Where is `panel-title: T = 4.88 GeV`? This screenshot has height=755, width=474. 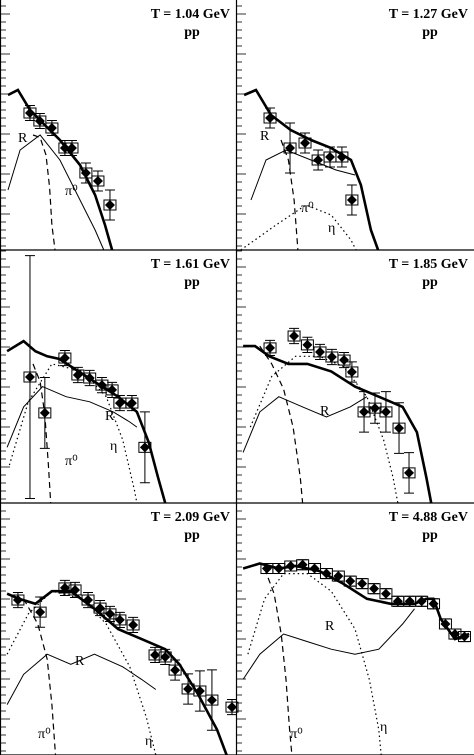 panel-title: T = 4.88 GeV is located at coordinates (428, 517).